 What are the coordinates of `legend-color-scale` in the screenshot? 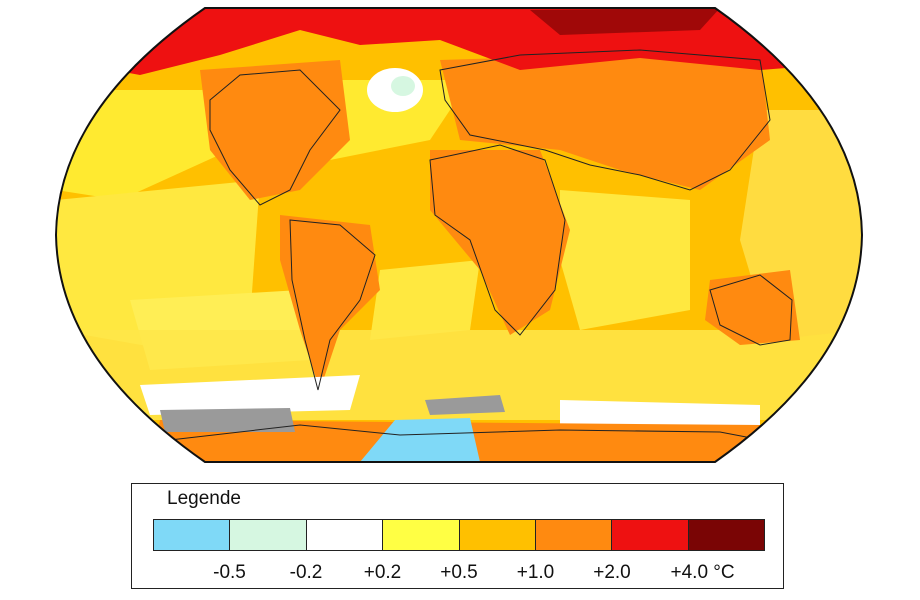 It's located at (459, 535).